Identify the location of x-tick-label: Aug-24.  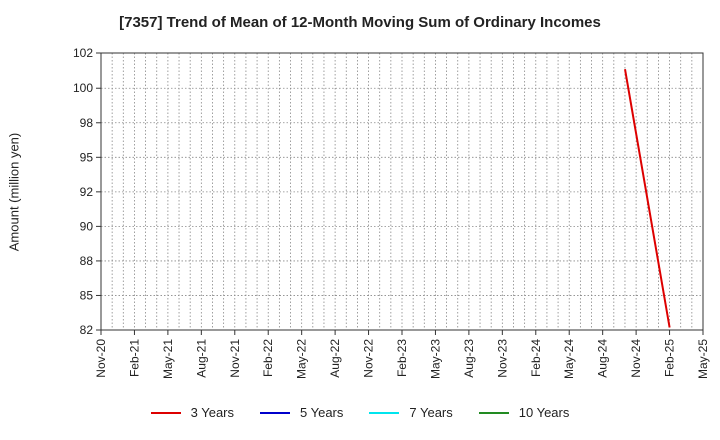
(603, 358).